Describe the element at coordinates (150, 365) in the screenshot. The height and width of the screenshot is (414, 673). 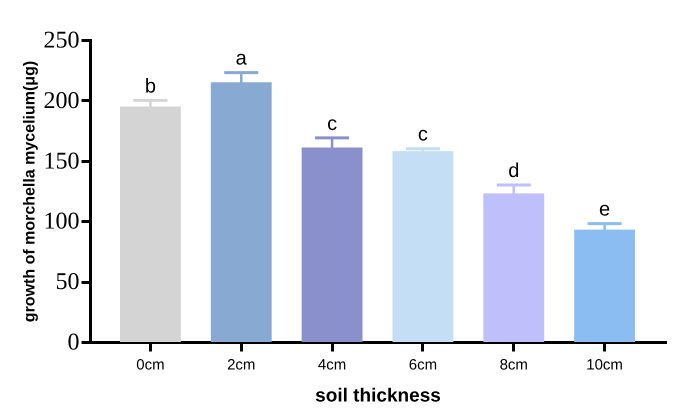
I see `x-tick-label: 0cm` at that location.